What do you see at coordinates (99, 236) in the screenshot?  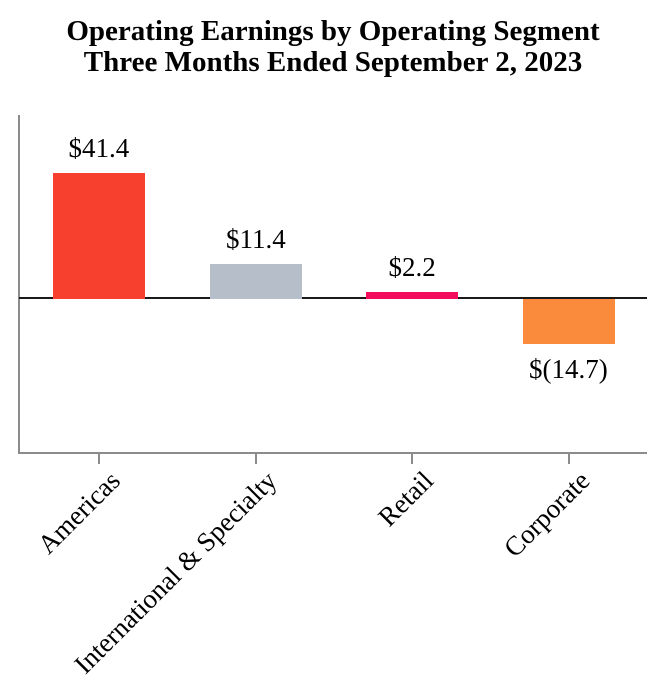 I see `bar-americas` at bounding box center [99, 236].